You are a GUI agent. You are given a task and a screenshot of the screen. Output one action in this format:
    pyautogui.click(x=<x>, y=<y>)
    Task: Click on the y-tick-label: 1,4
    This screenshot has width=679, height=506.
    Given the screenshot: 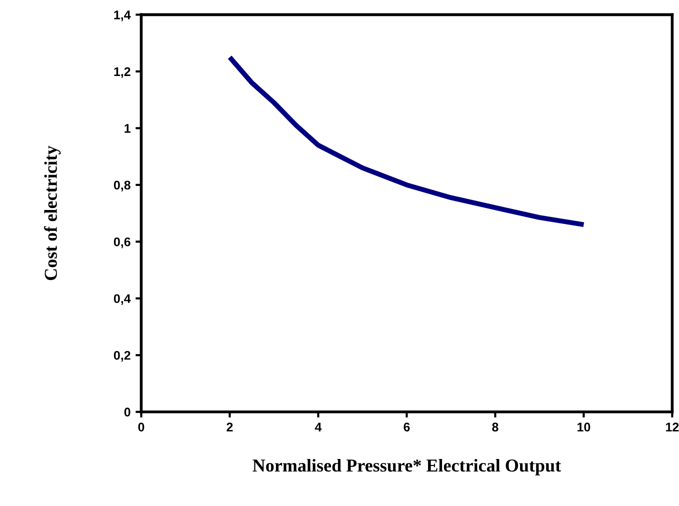 What is the action you would take?
    pyautogui.click(x=122, y=16)
    